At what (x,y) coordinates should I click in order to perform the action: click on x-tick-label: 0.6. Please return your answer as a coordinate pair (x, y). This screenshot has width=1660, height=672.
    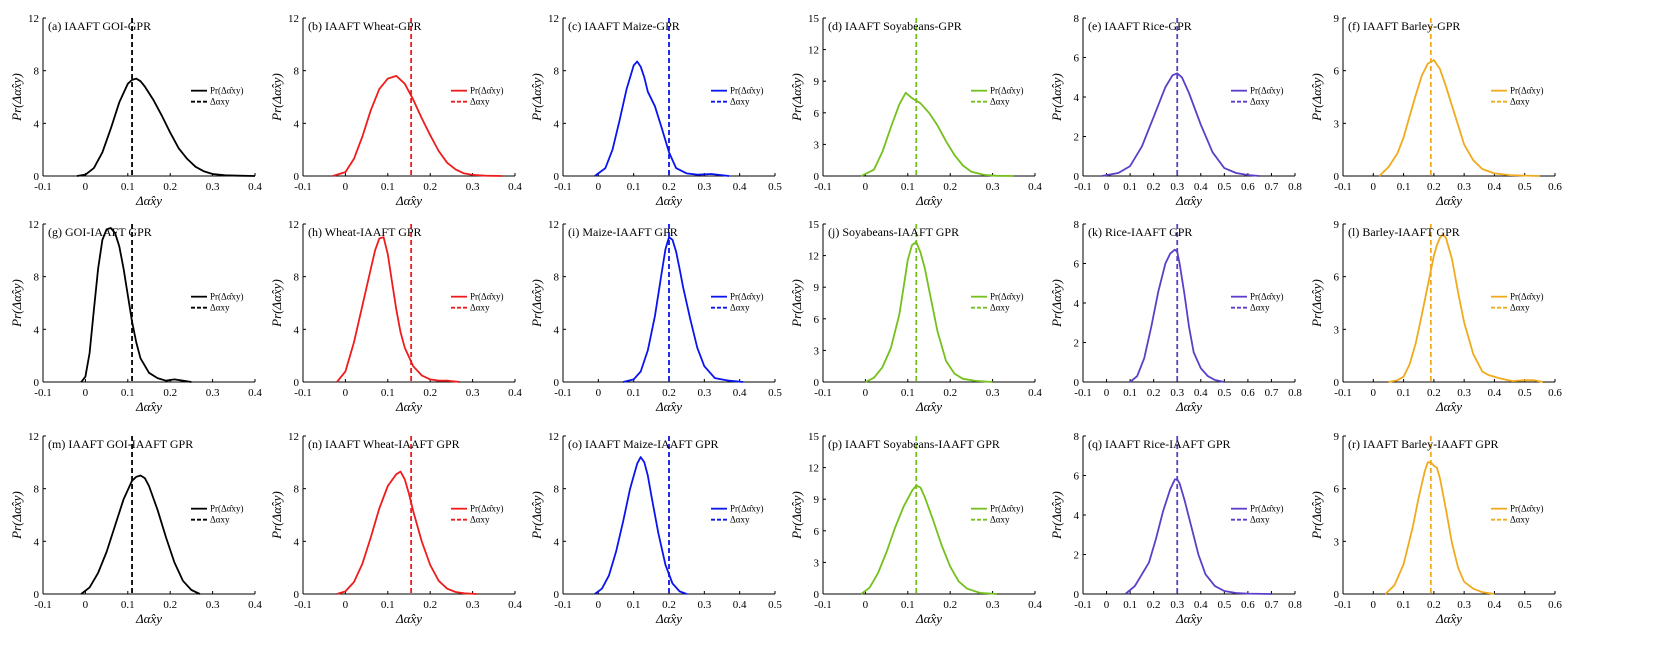
    Looking at the image, I should click on (1248, 393).